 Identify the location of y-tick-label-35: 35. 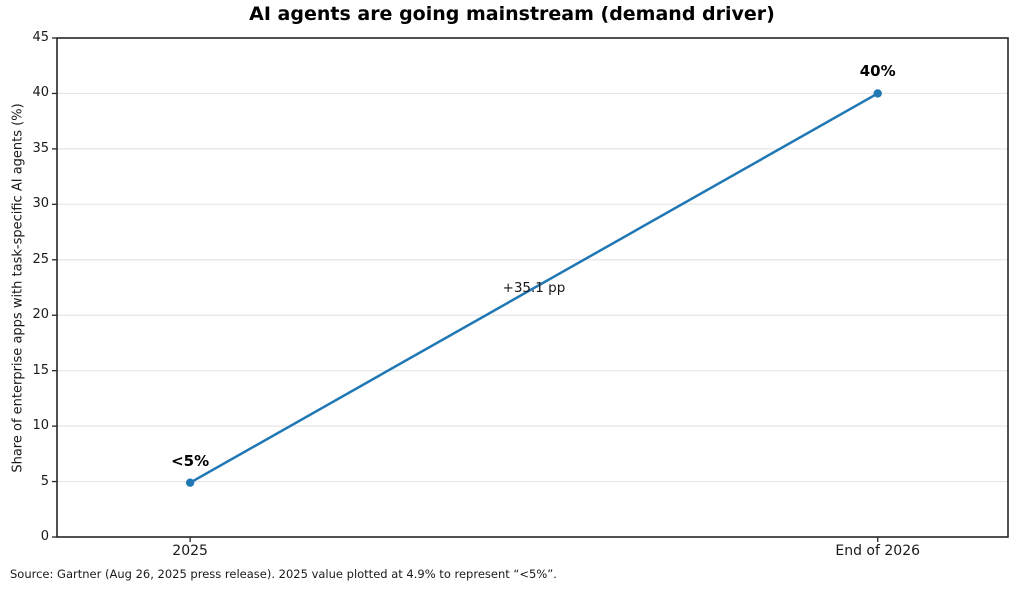
(40, 148).